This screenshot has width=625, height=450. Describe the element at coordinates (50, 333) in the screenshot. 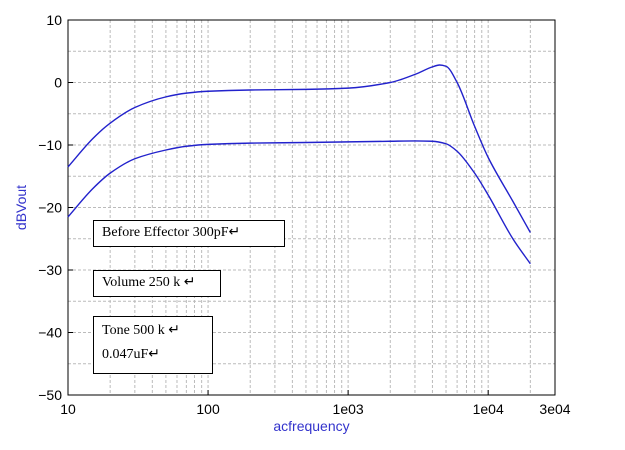

I see `y-tick-label: −40` at that location.